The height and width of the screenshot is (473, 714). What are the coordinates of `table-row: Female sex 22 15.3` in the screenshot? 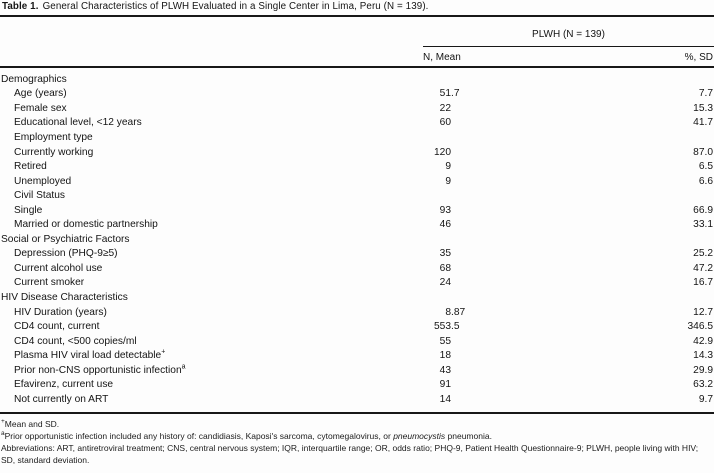 It's located at (357, 108).